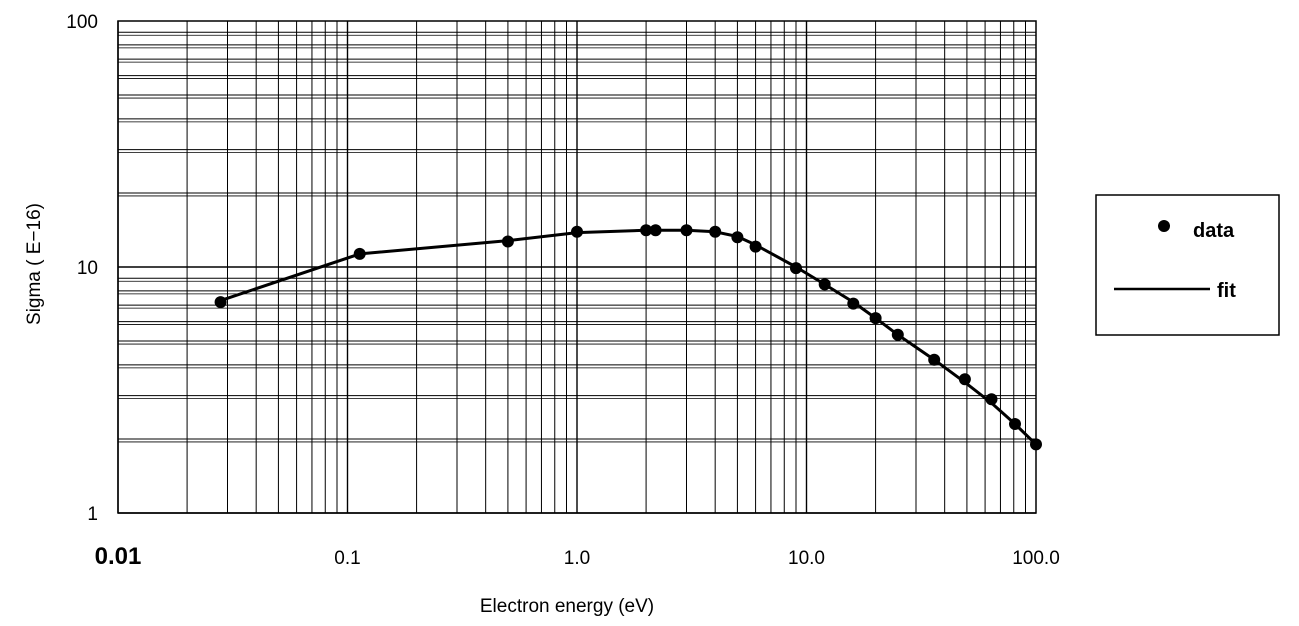 This screenshot has height=626, width=1299. I want to click on x-axis-tick-labels: 0.01 0.1 1.0 10.0 100.0, so click(577, 556).